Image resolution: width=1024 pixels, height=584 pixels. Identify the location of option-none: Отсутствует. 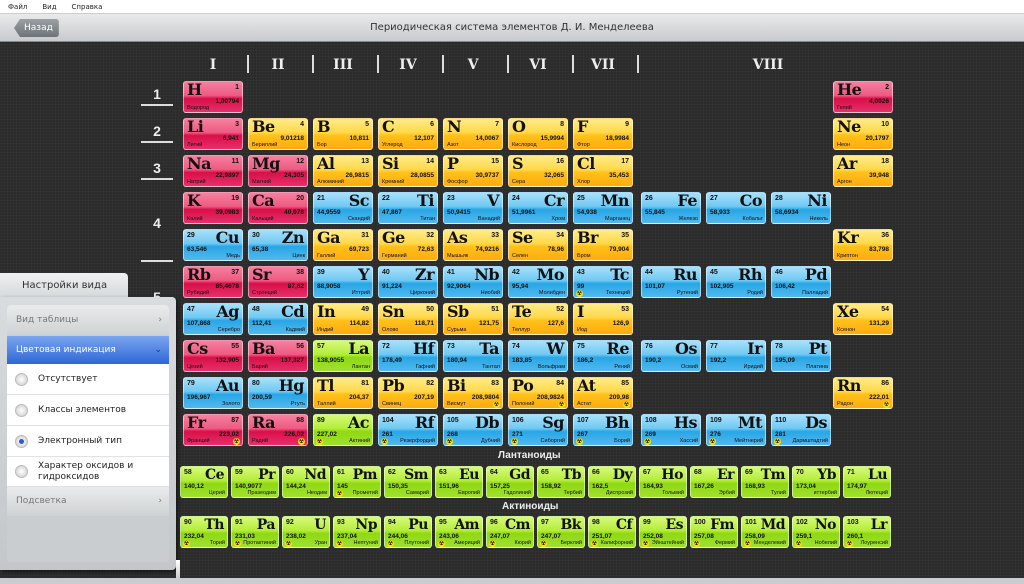
(88, 379).